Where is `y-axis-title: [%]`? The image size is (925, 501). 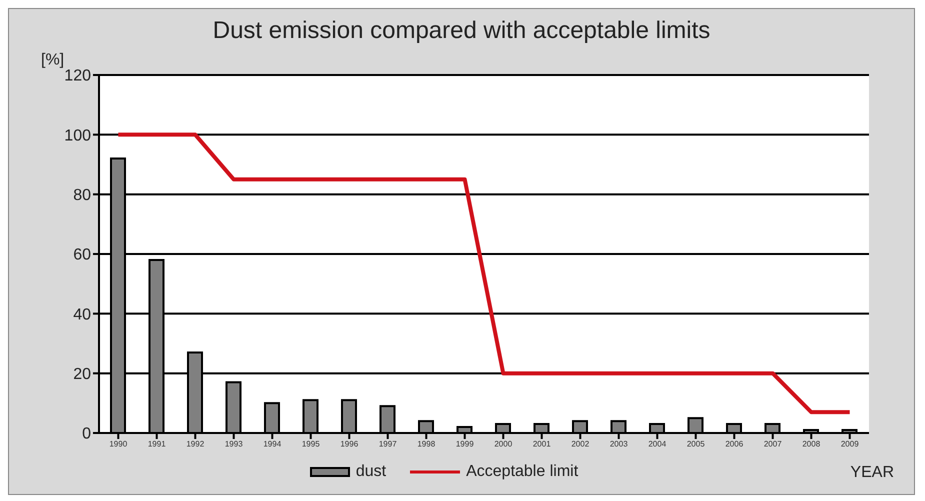
y-axis-title: [%] is located at coordinates (52, 59).